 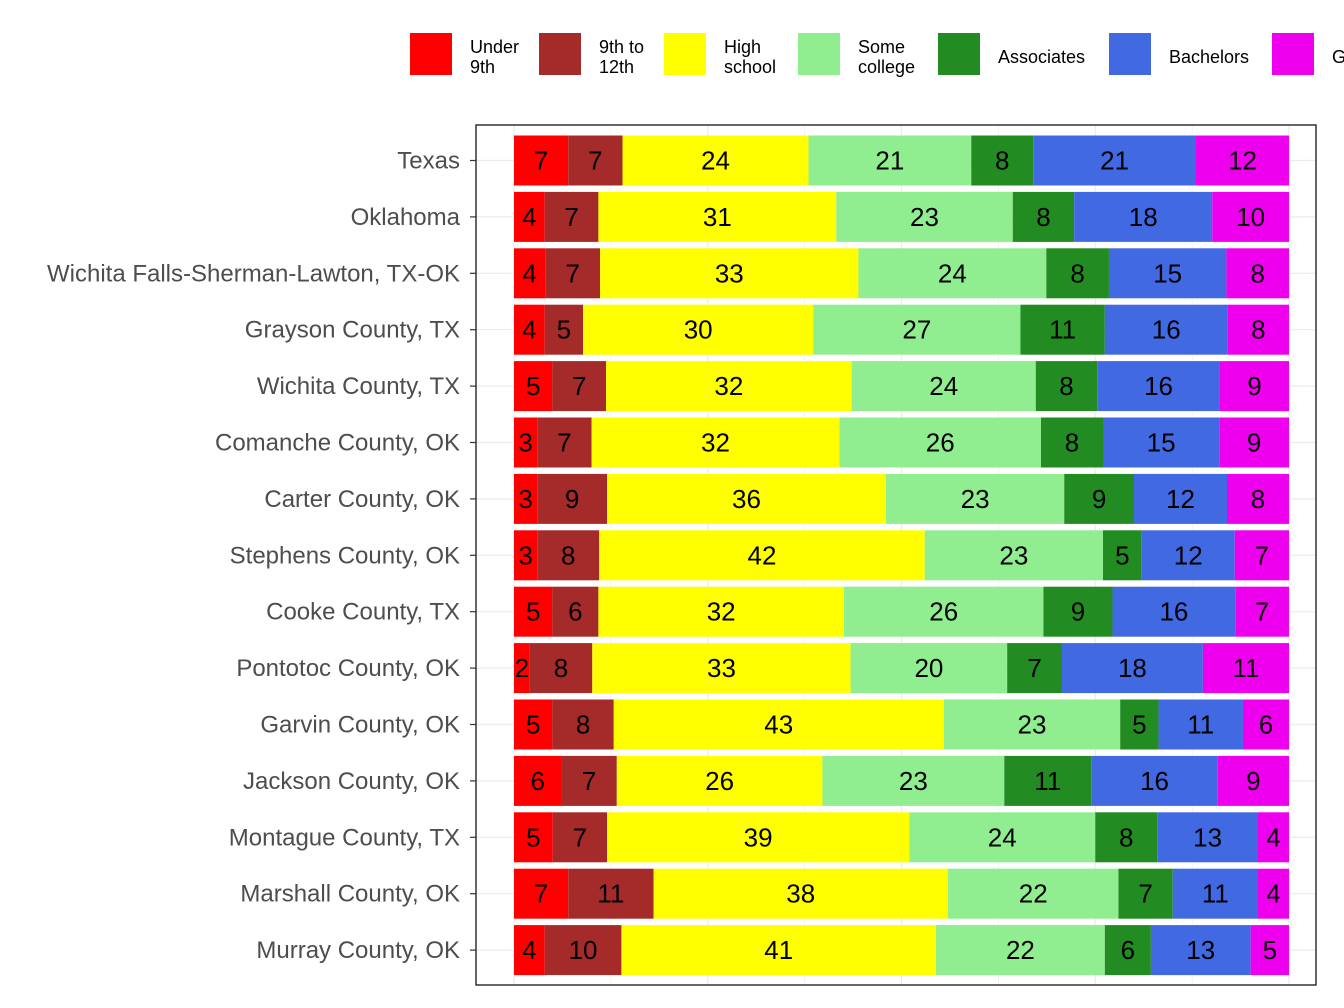 I want to click on legend-label: Bachelors, so click(x=1209, y=57).